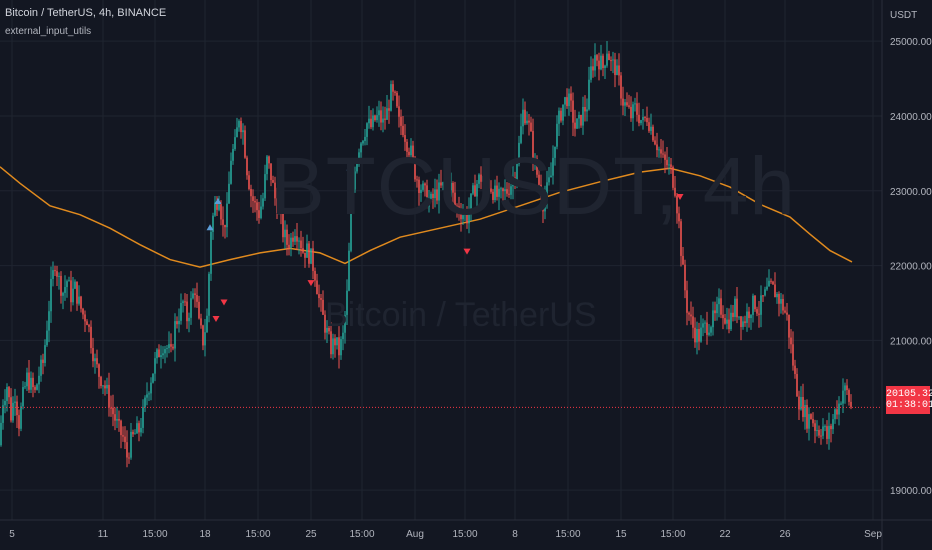 The image size is (932, 550). What do you see at coordinates (911, 491) in the screenshot?
I see `y-tick-label: 19000.00` at bounding box center [911, 491].